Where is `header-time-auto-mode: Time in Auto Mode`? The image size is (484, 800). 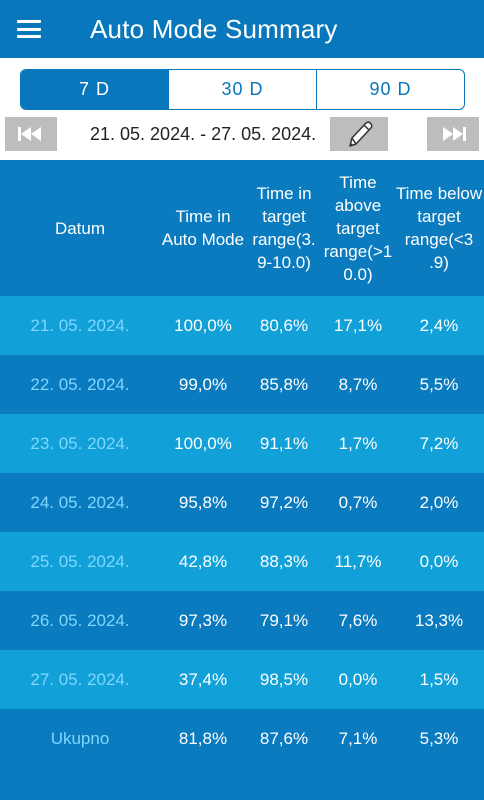
header-time-auto-mode: Time in Auto Mode is located at coordinates (203, 228).